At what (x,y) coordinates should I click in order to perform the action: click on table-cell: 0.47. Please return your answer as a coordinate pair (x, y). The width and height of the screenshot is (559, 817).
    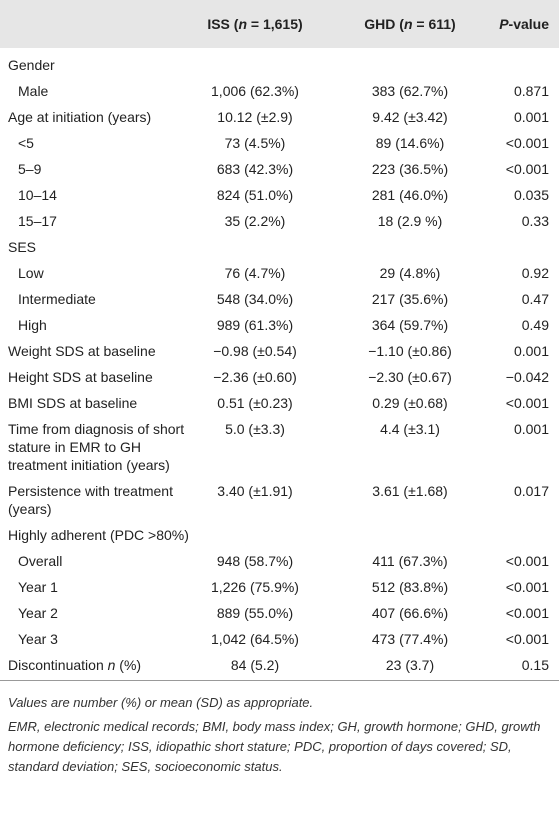
    Looking at the image, I should click on (535, 299).